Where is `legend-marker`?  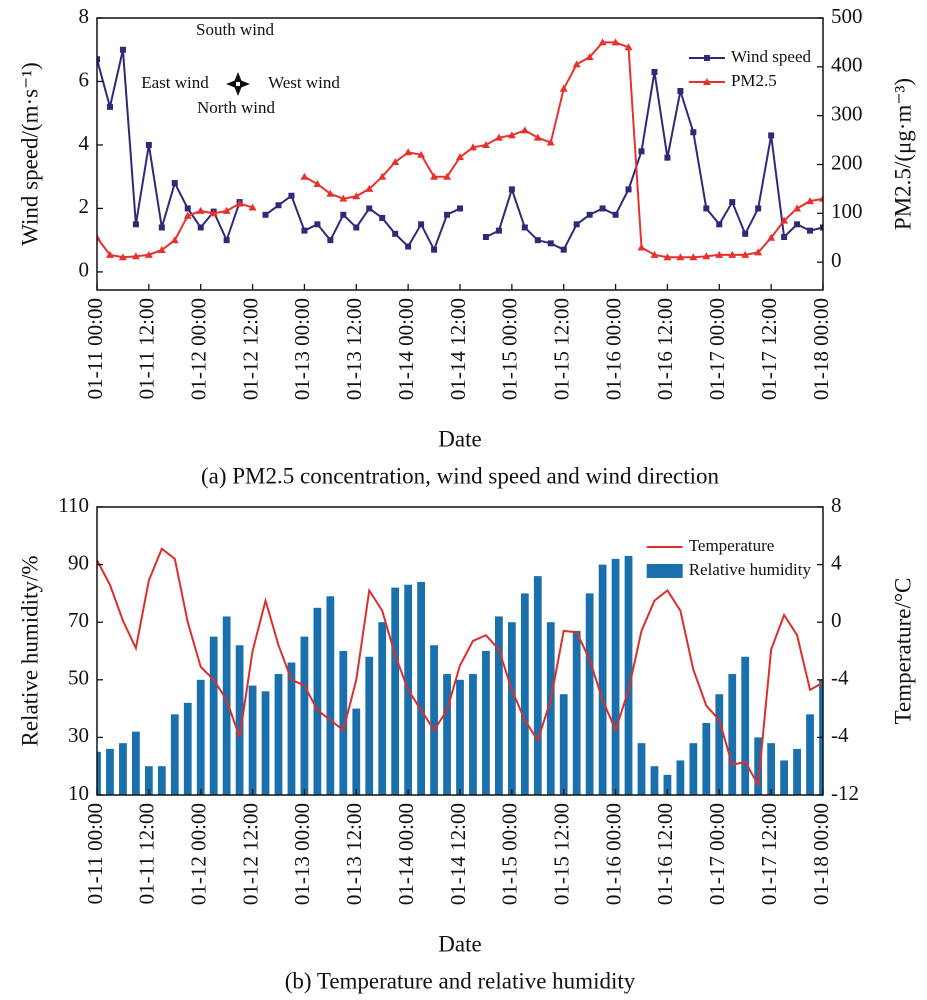
legend-marker is located at coordinates (706, 58).